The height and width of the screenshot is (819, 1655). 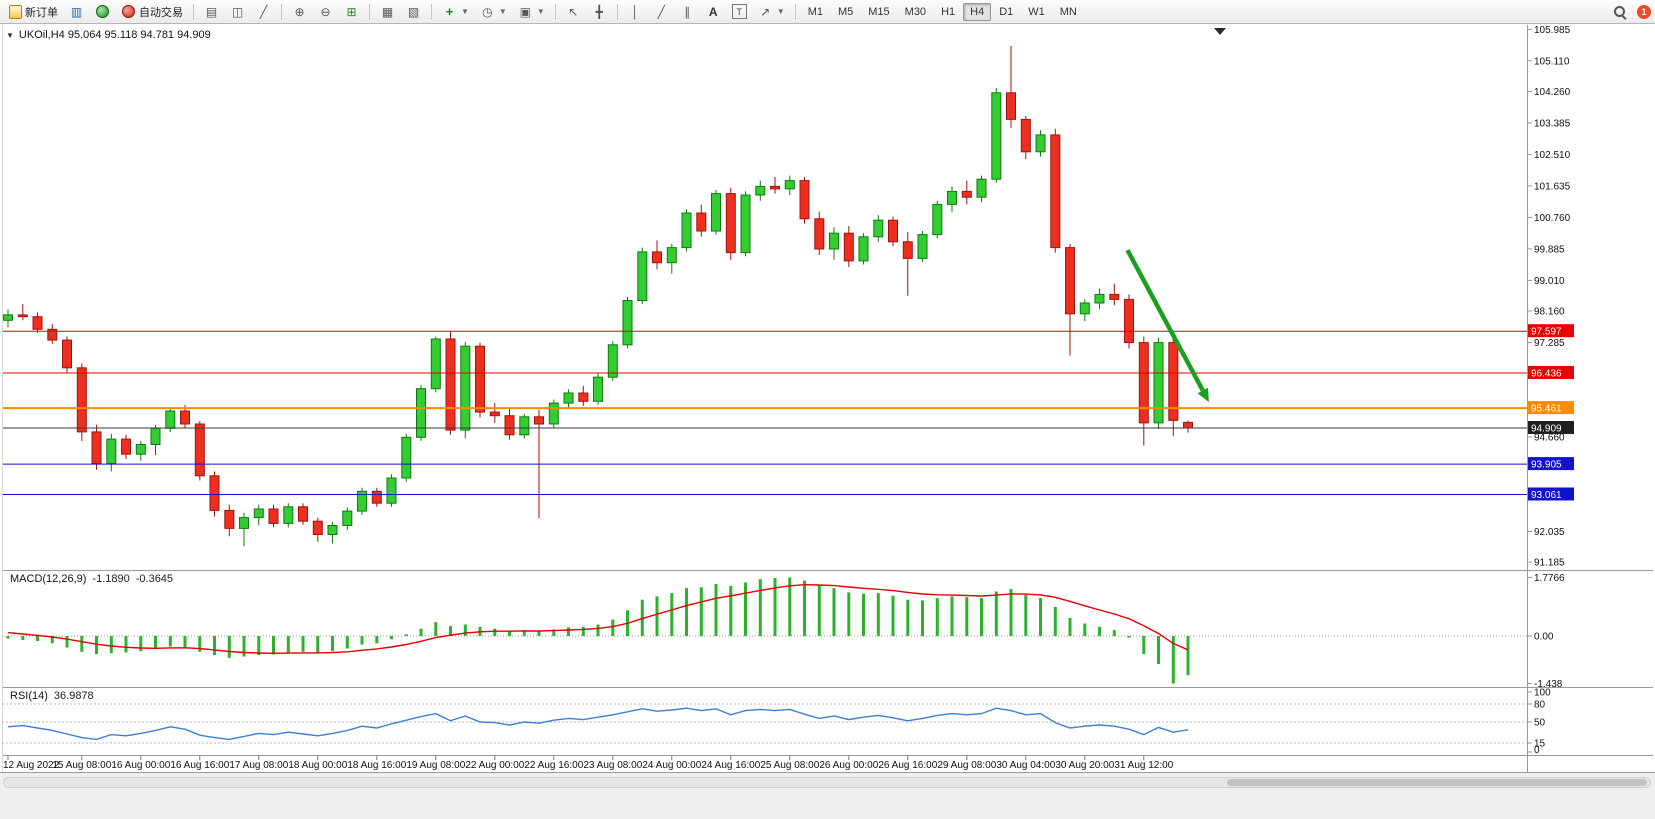 What do you see at coordinates (915, 12) in the screenshot?
I see `timeframe-M30: M30` at bounding box center [915, 12].